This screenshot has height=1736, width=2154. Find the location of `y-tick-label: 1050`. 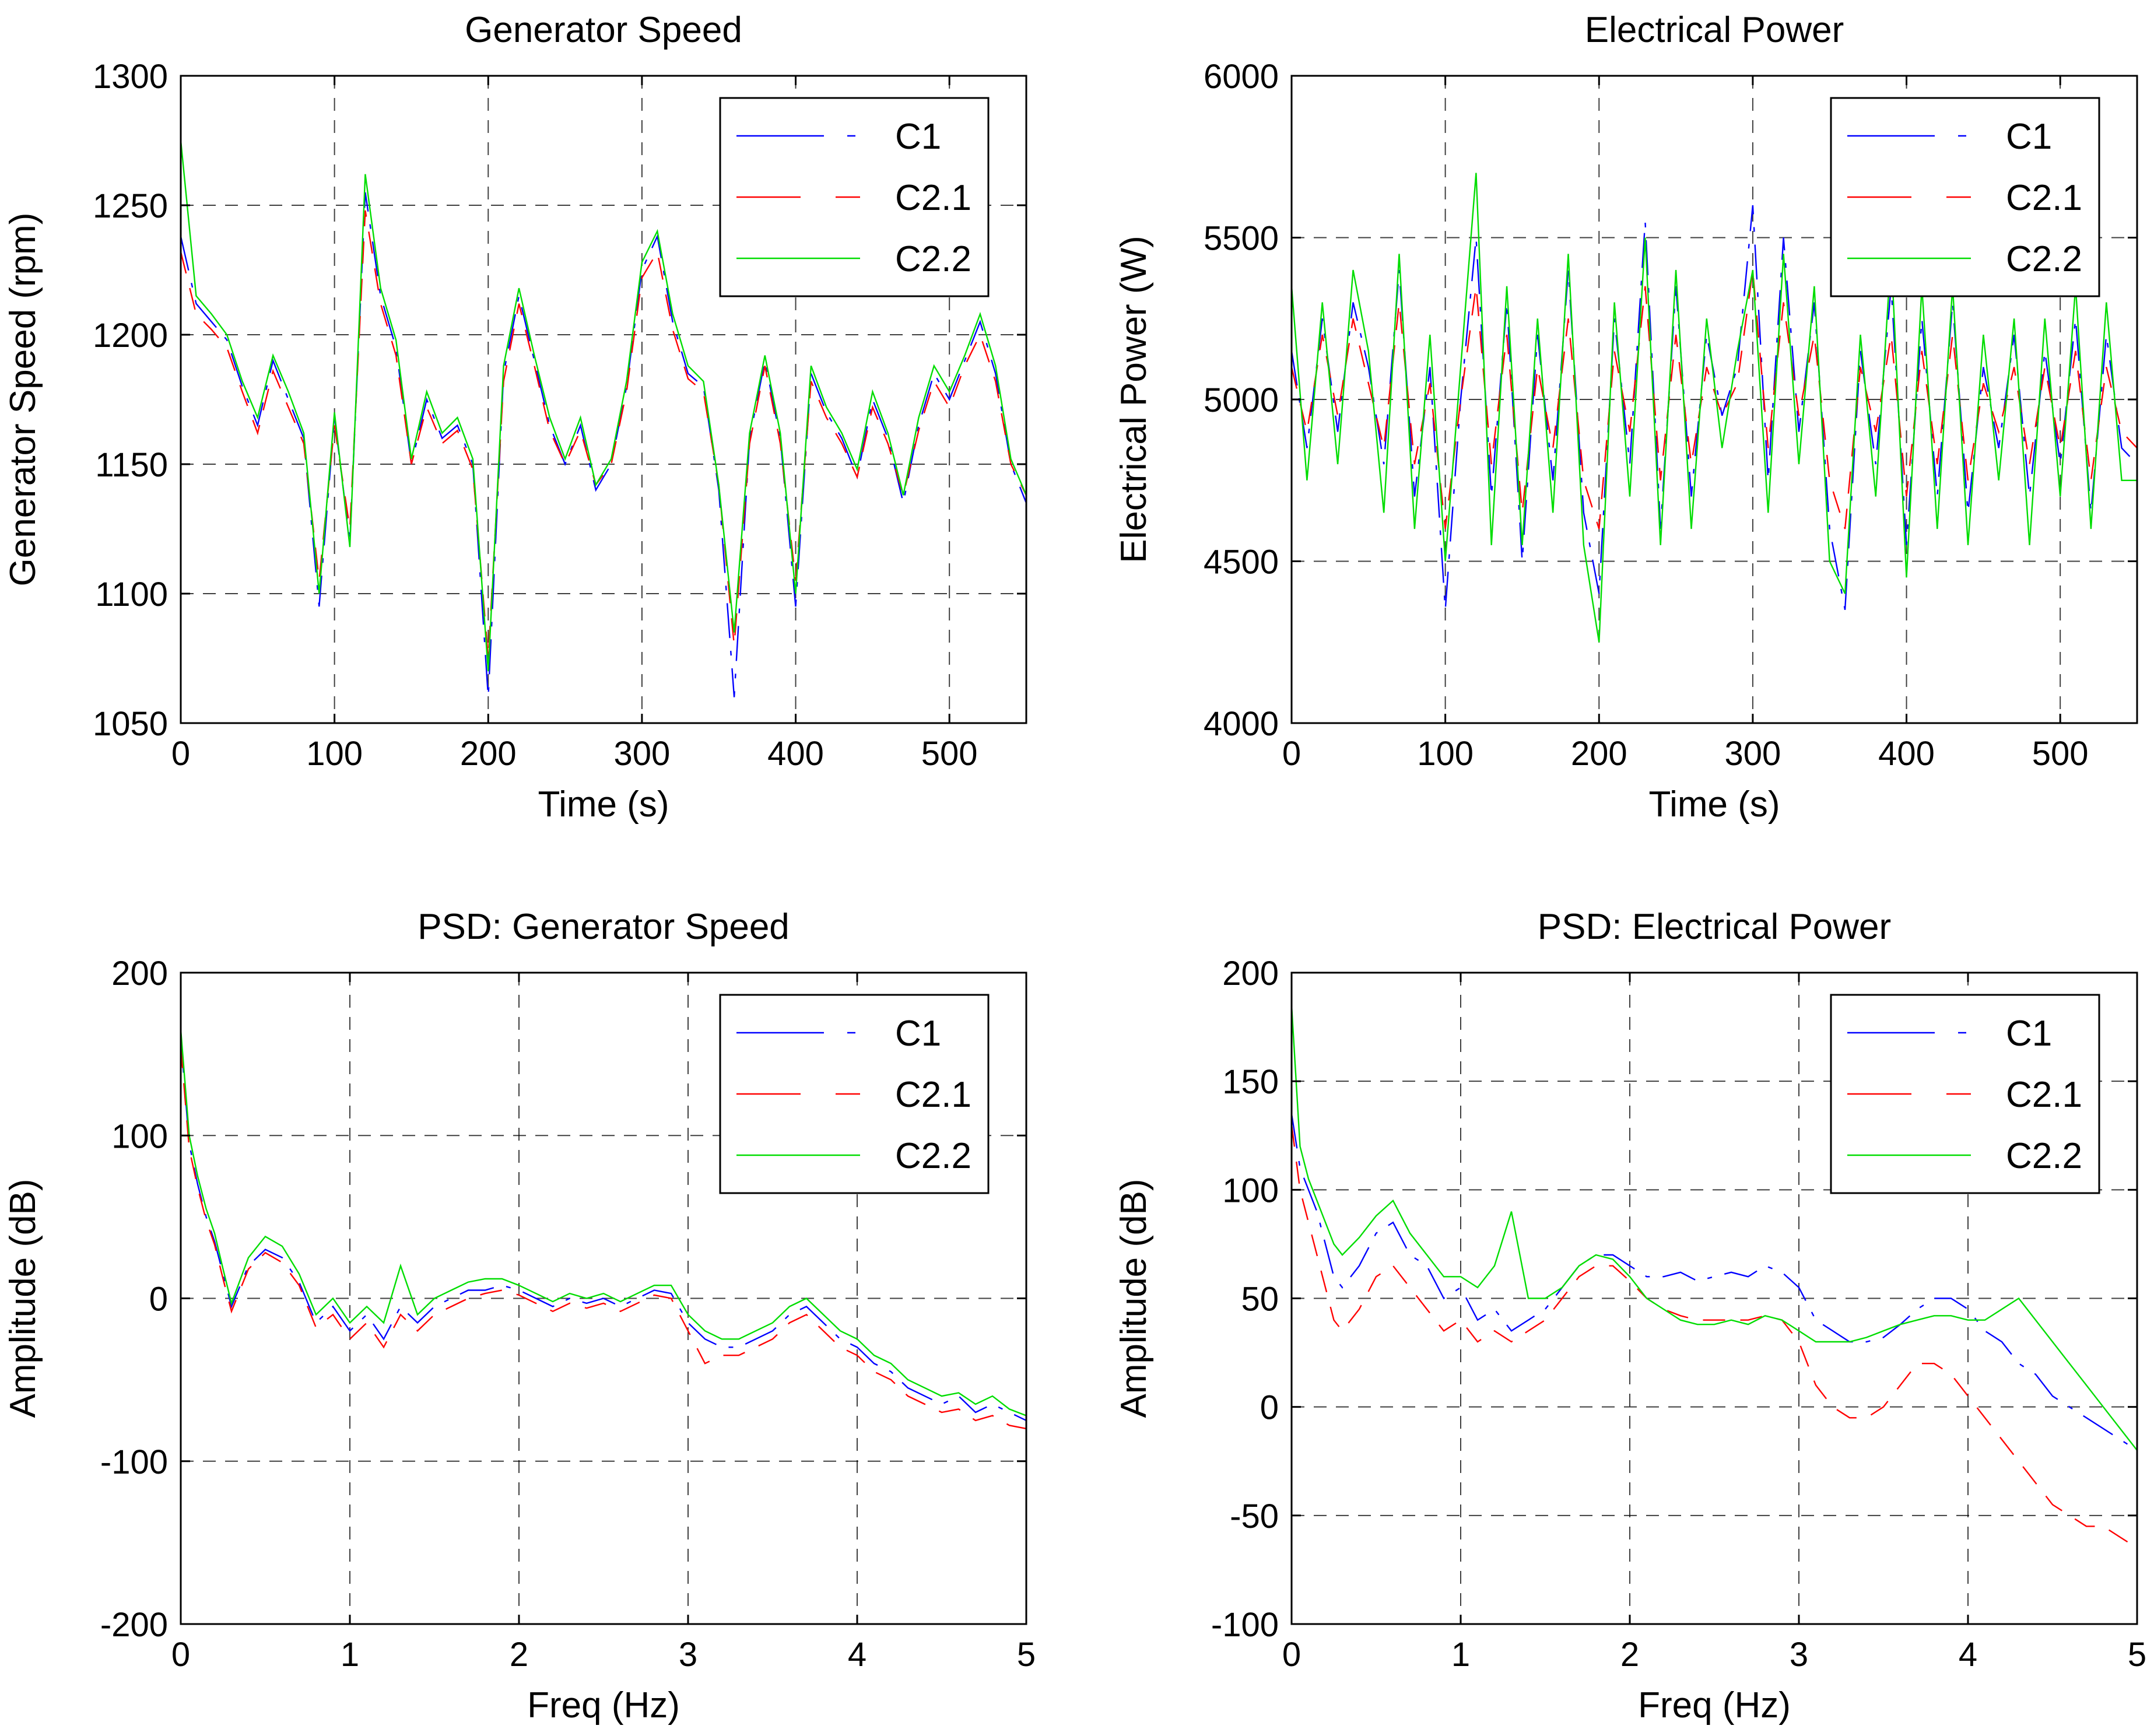

y-tick-label: 1050 is located at coordinates (130, 724).